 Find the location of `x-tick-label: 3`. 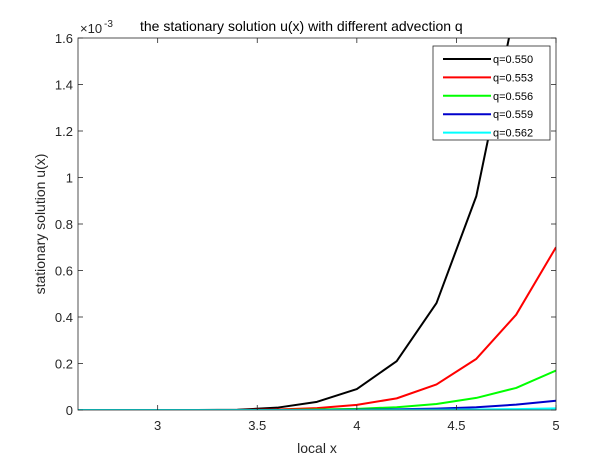

x-tick-label: 3 is located at coordinates (157, 425).